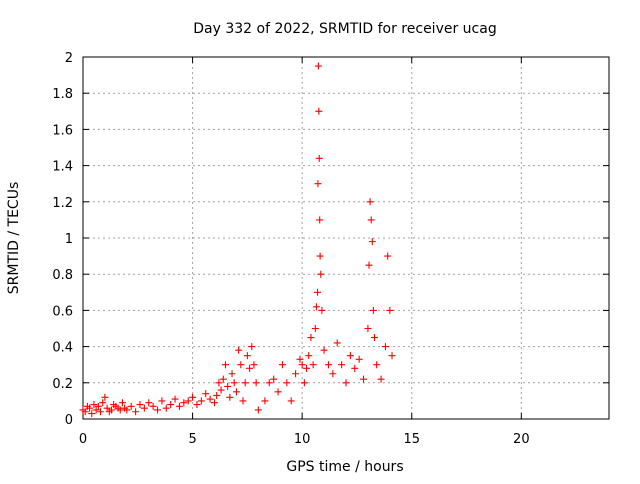 The height and width of the screenshot is (484, 640). What do you see at coordinates (62, 203) in the screenshot?
I see `y-tick-label: 1.2` at bounding box center [62, 203].